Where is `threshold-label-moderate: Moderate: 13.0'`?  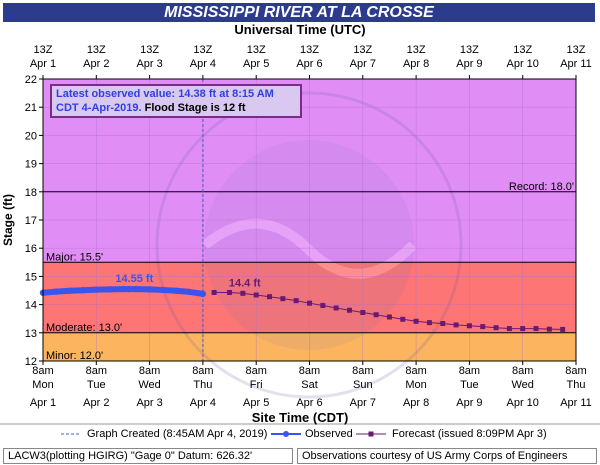 threshold-label-moderate: Moderate: 13.0' is located at coordinates (84, 328).